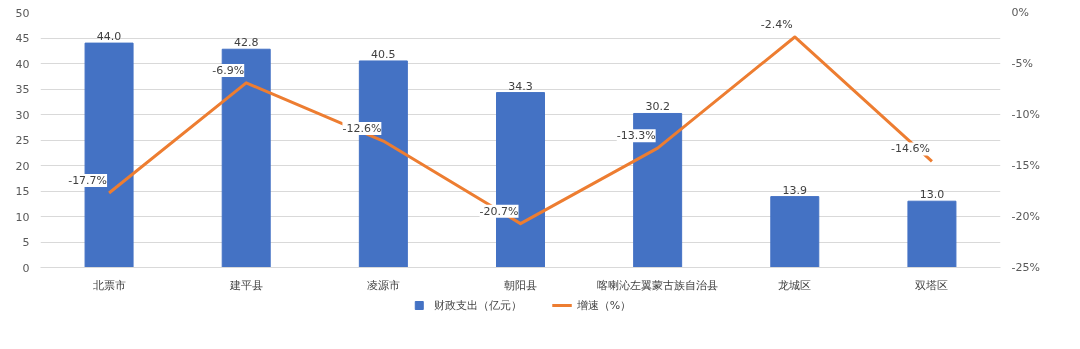  What do you see at coordinates (776, 24) in the screenshot?
I see `data-label: -2.4%` at bounding box center [776, 24].